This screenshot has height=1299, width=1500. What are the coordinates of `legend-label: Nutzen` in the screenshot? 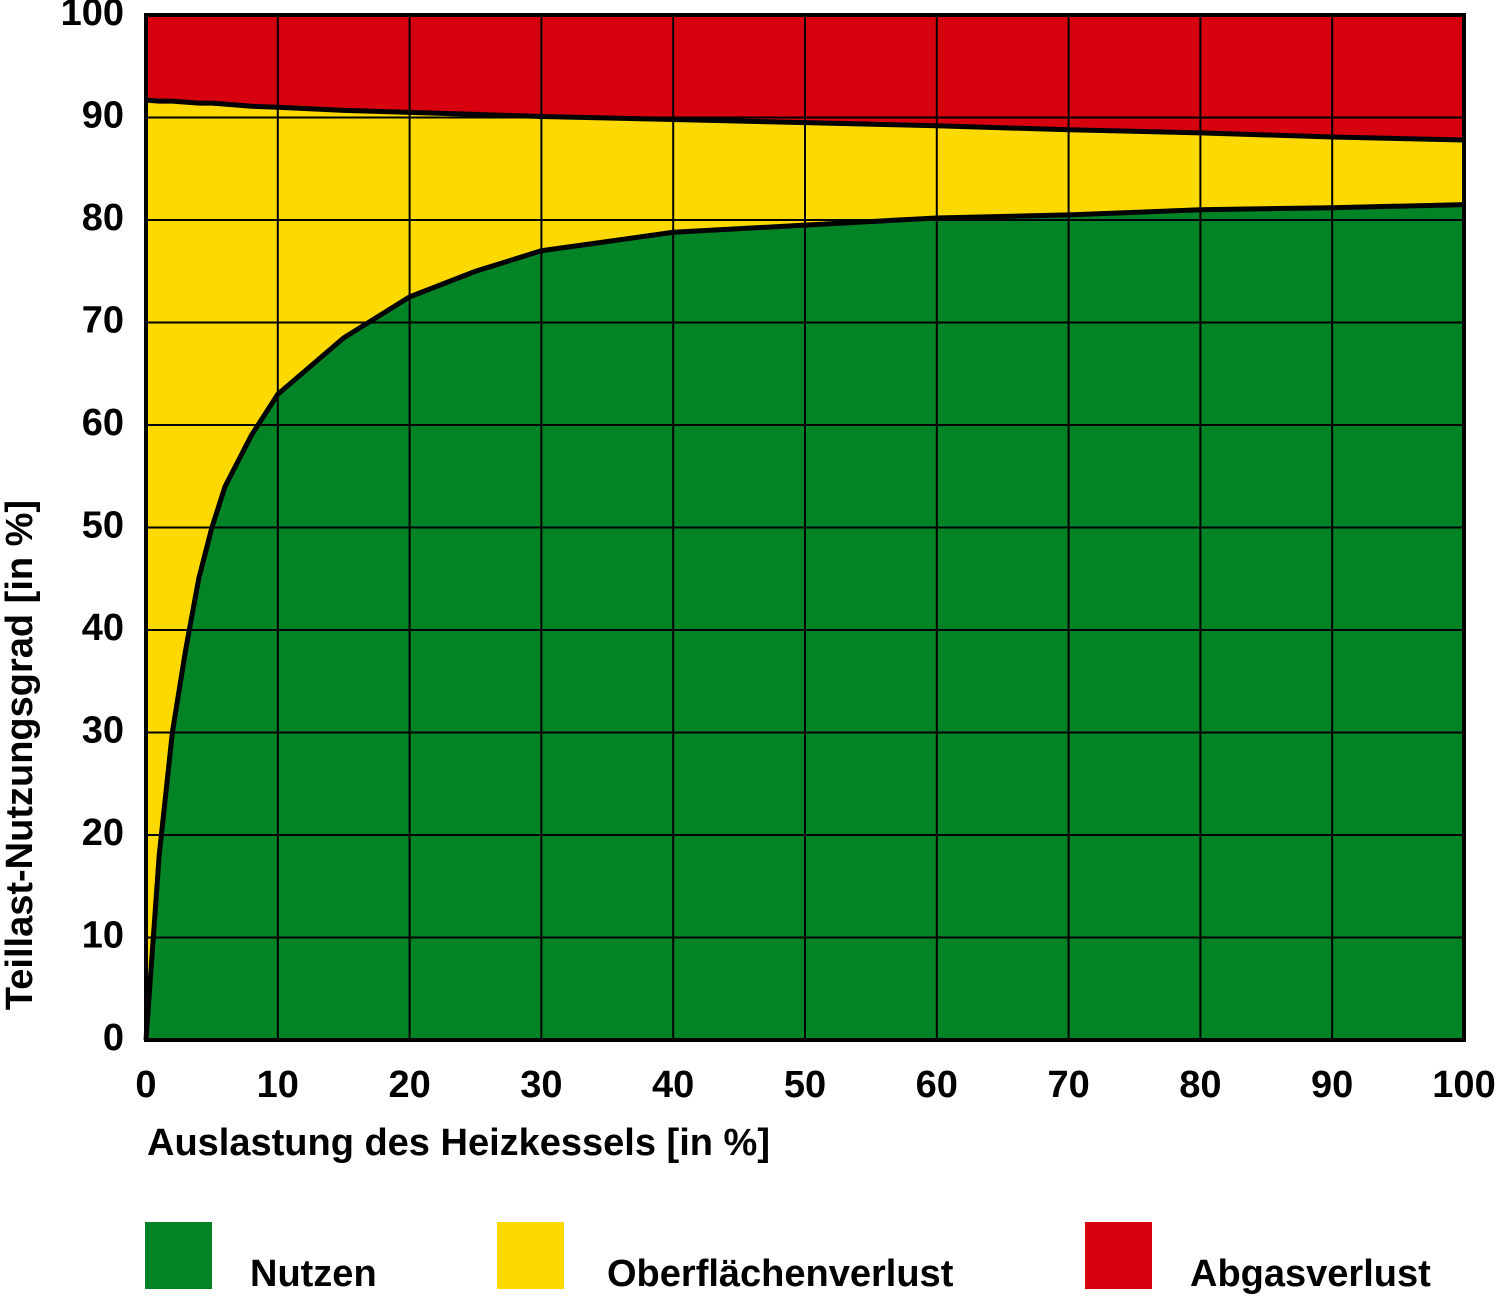 It's located at (313, 1274).